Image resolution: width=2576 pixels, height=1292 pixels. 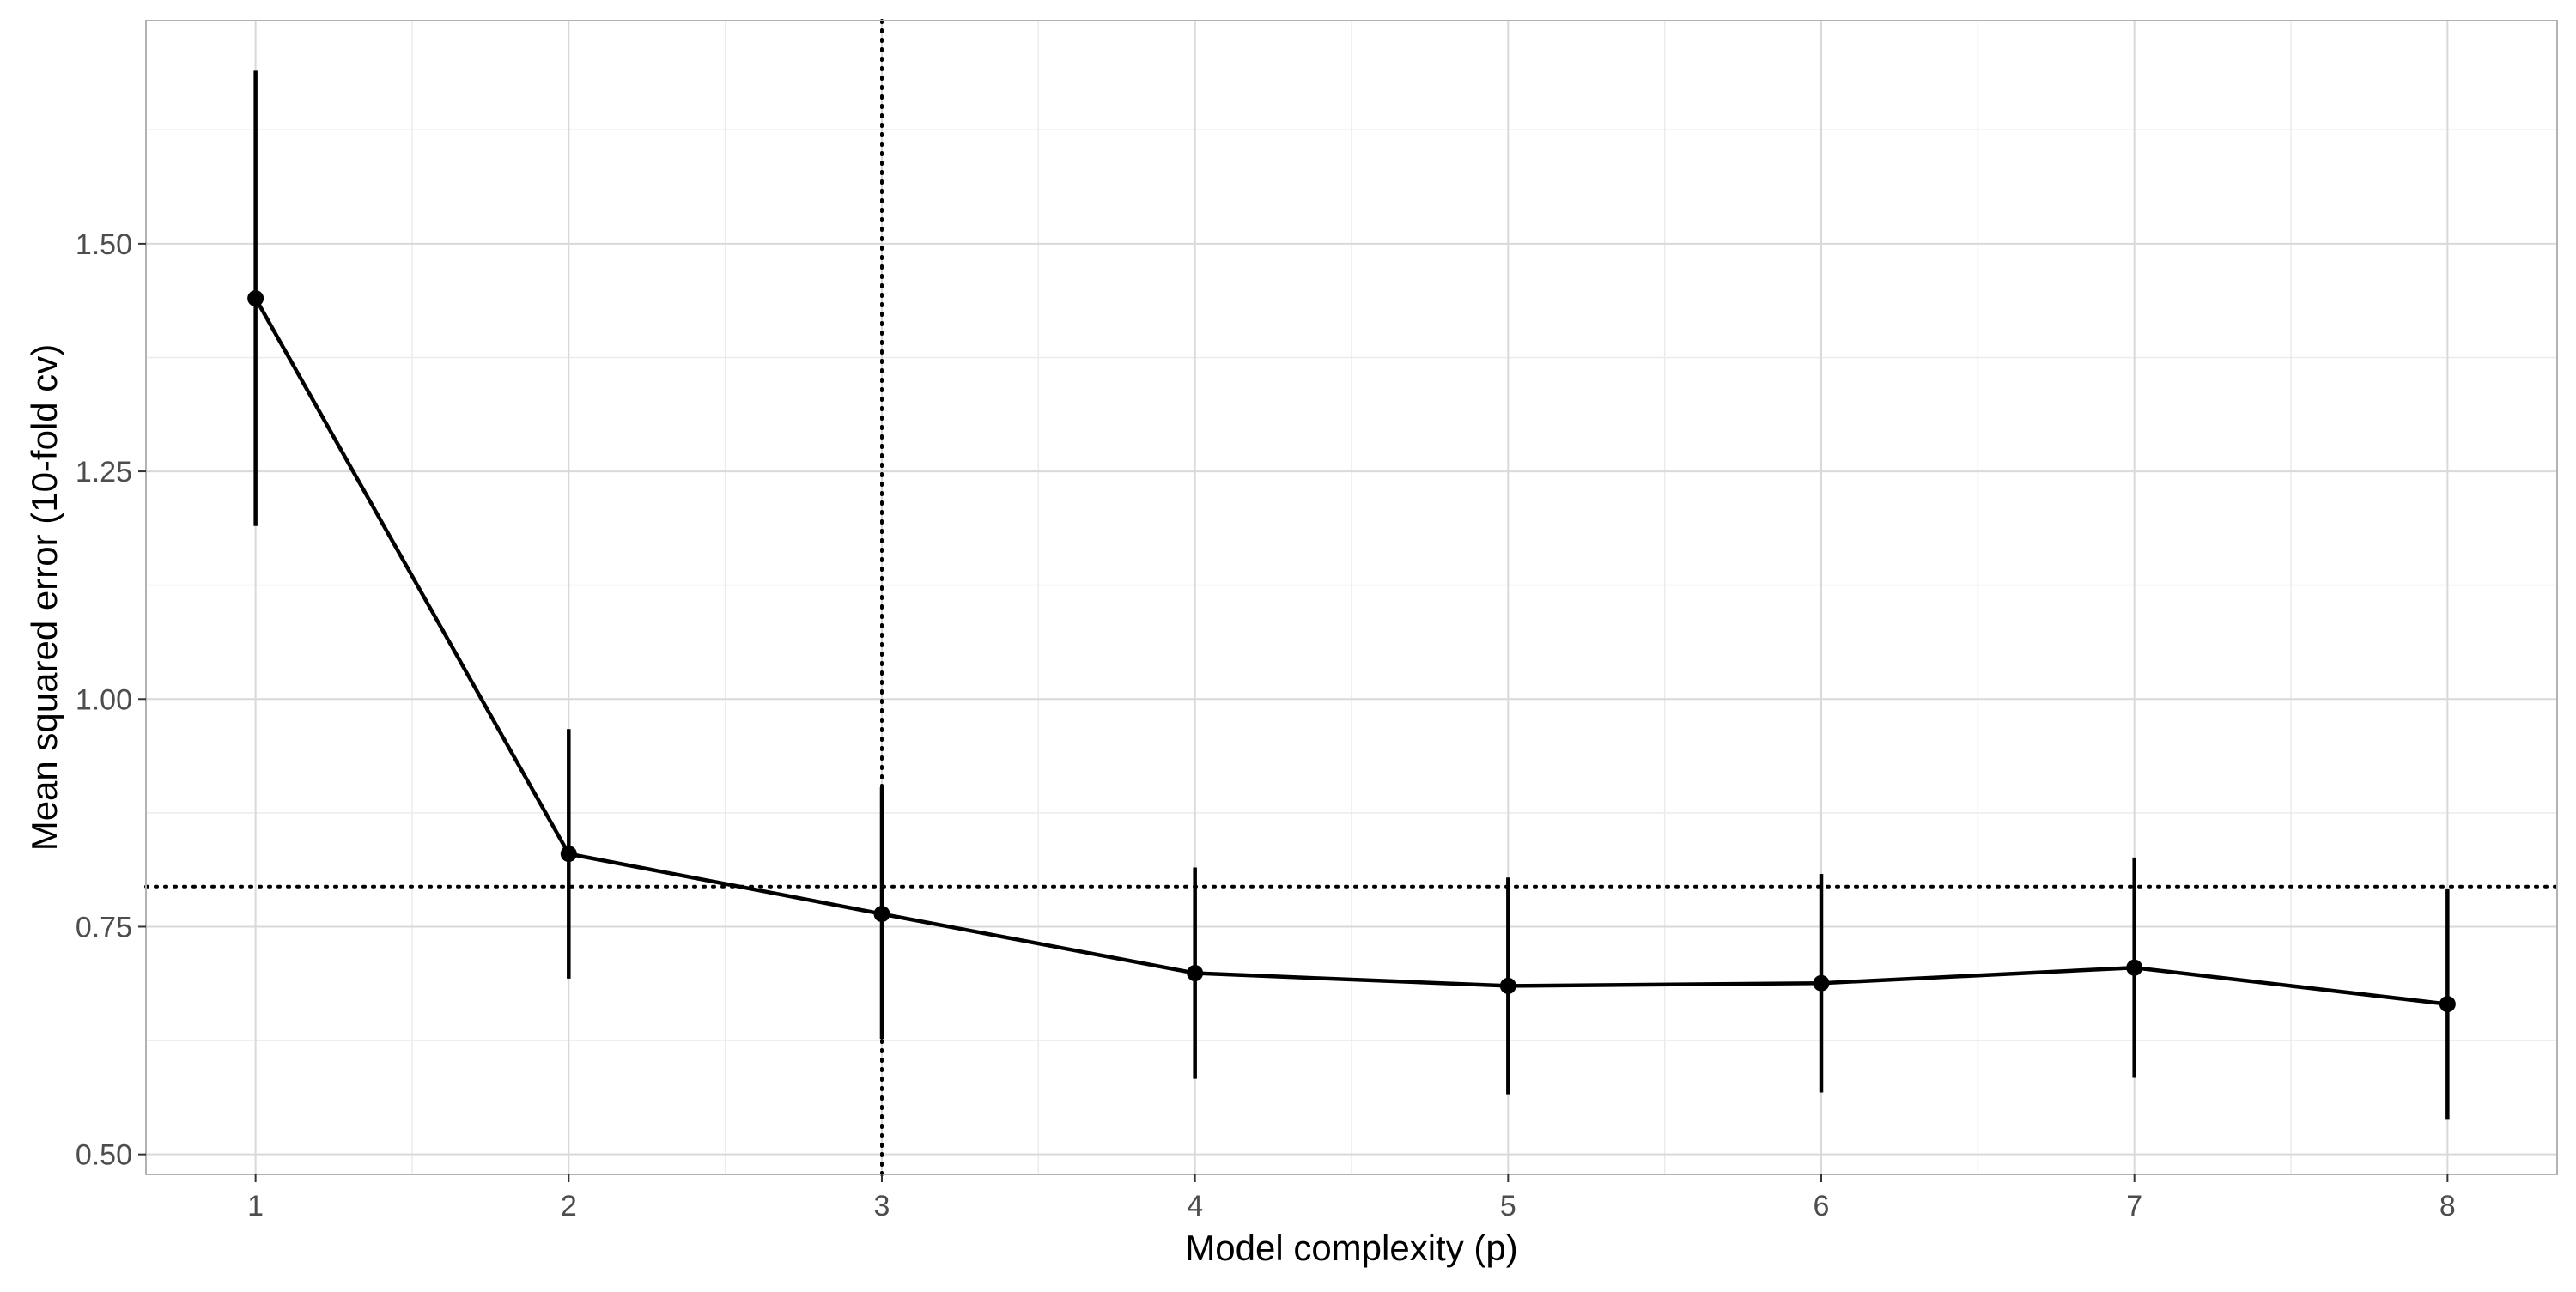 I want to click on x-tick-label: 3, so click(x=882, y=1206).